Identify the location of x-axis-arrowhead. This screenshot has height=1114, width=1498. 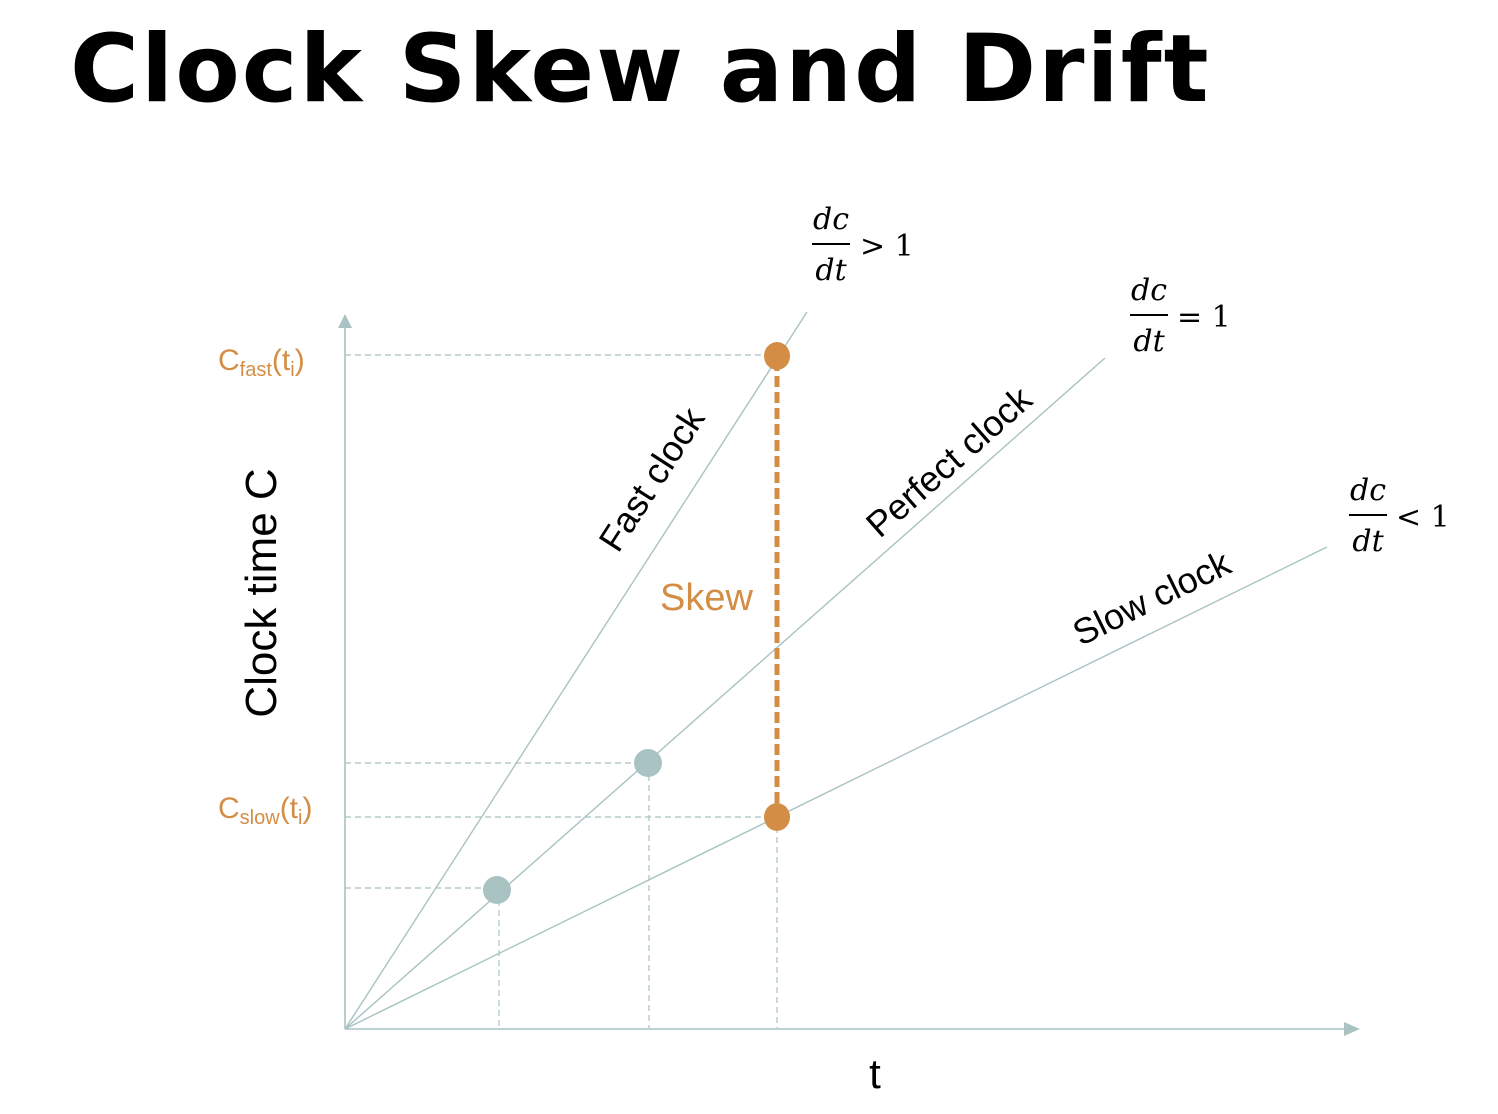
(1352, 1029).